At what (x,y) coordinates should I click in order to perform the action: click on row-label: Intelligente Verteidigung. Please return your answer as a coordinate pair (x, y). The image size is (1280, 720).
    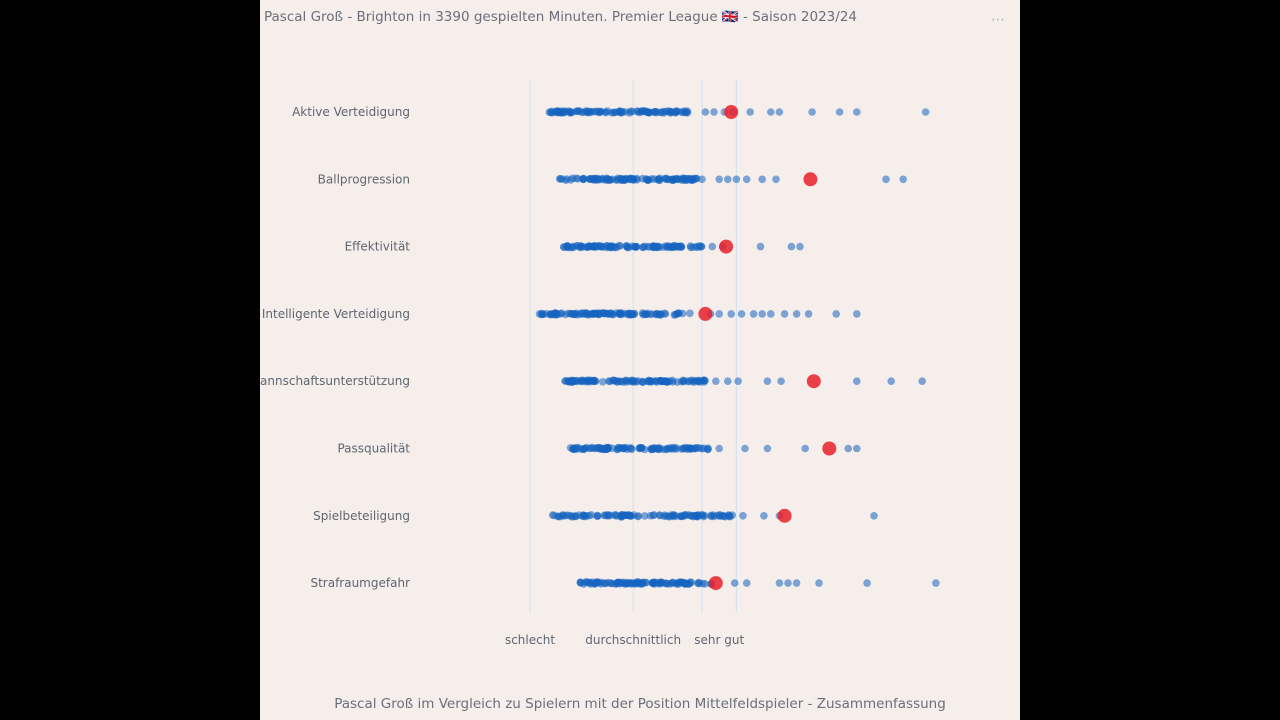
    Looking at the image, I should click on (336, 314).